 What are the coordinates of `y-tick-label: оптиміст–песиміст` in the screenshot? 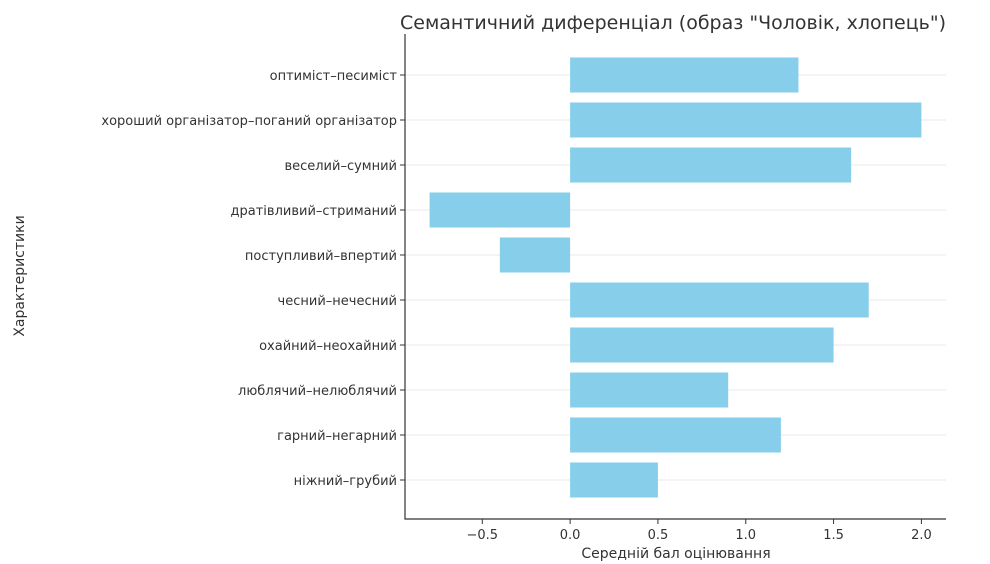 It's located at (334, 76).